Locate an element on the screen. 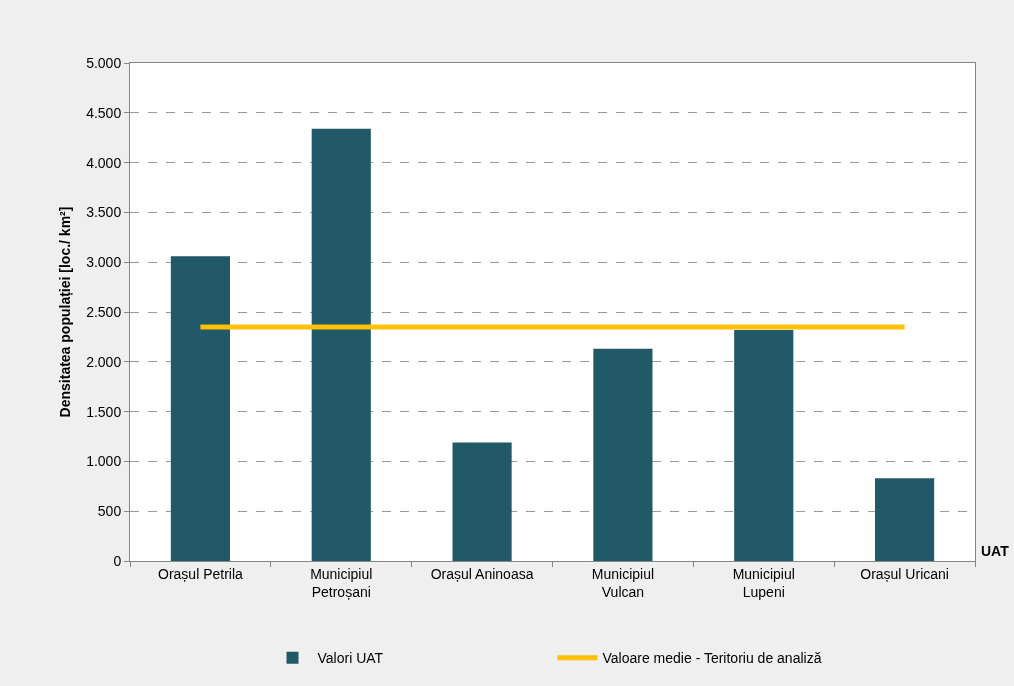 The image size is (1014, 686). x-tick-label: Municipiul Petroșani is located at coordinates (341, 582).